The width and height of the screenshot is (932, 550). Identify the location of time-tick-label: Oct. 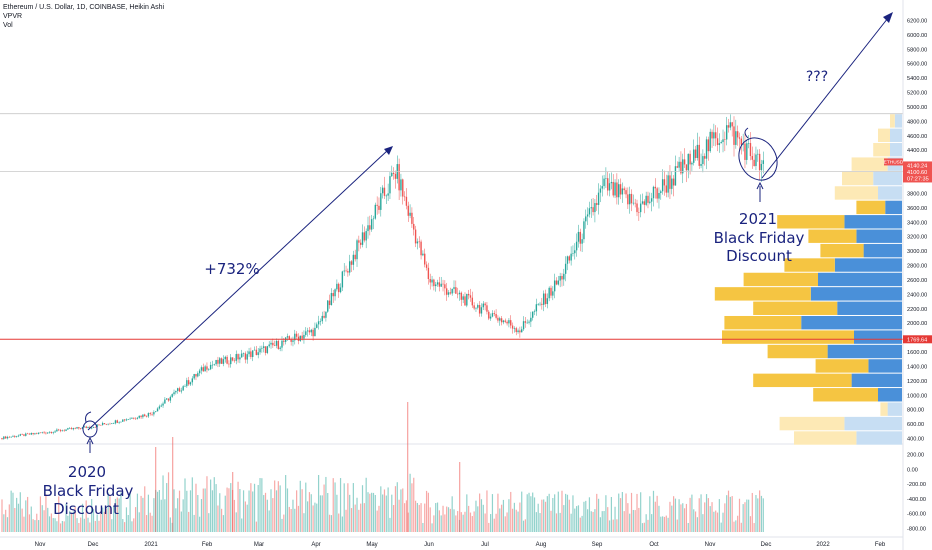
(654, 545).